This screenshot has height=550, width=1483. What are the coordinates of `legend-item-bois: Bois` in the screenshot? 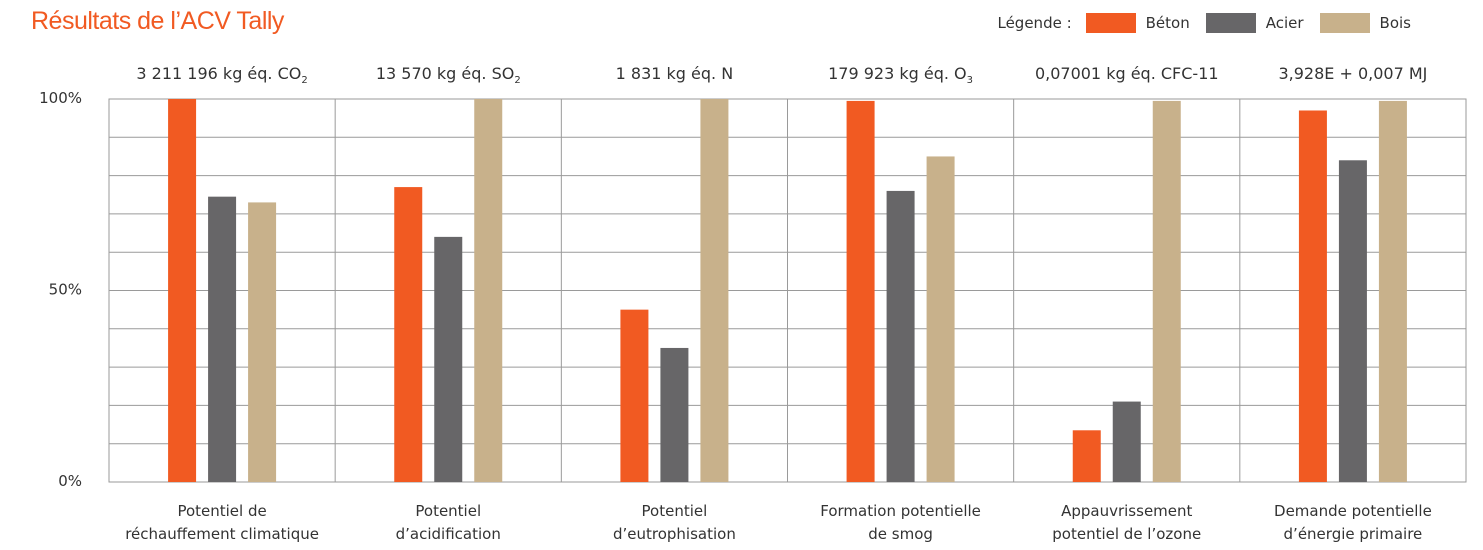 It's located at (1371, 23).